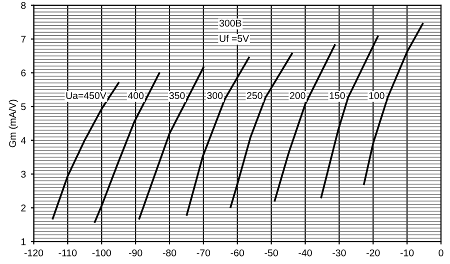 The width and height of the screenshot is (450, 264). I want to click on series-label: 400, so click(136, 96).